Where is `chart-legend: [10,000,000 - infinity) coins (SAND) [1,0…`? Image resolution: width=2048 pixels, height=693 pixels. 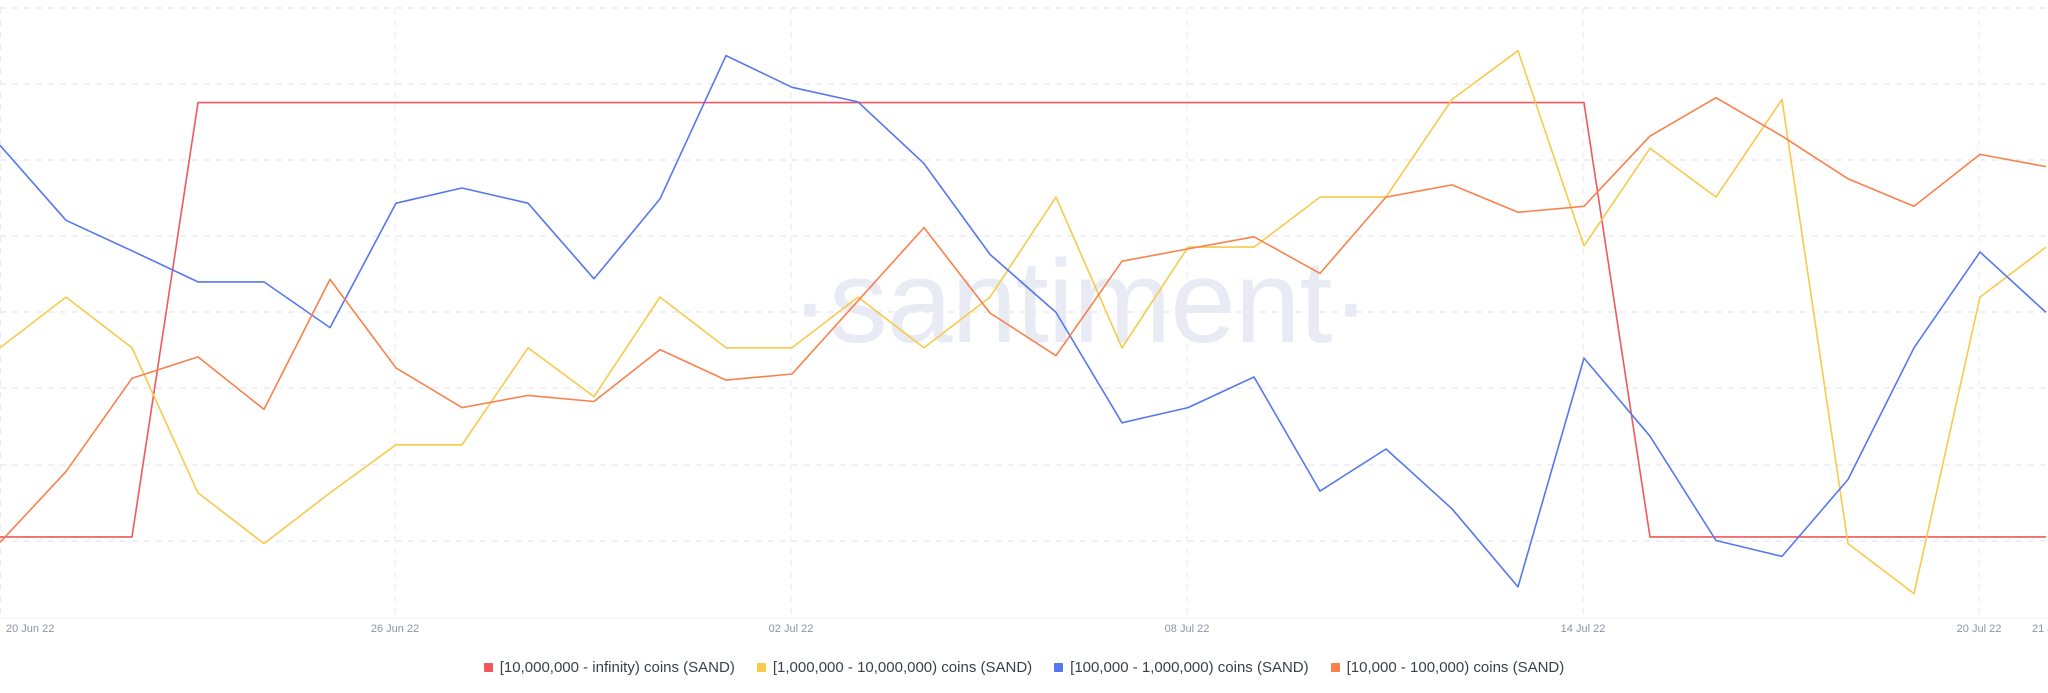 chart-legend: [10,000,000 - infinity) coins (SAND) [1,0… is located at coordinates (1024, 667).